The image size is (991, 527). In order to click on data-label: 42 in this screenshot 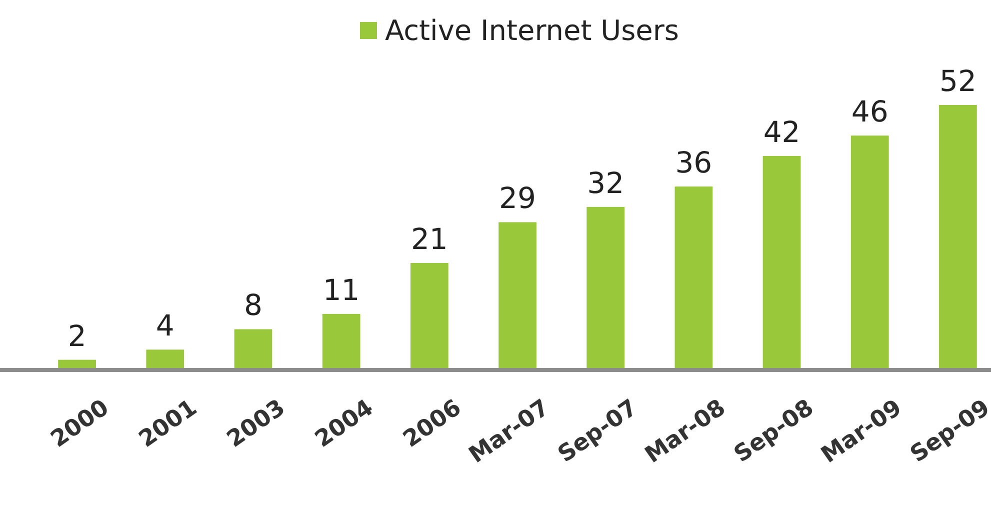, I will do `click(781, 131)`.